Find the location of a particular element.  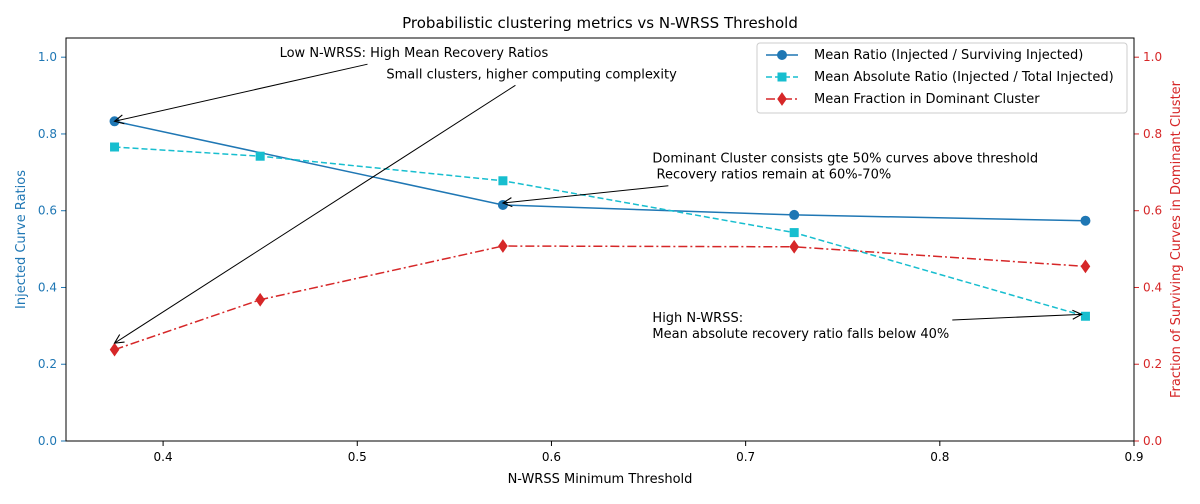

left-y-tick-label: 1.0 is located at coordinates (47, 57).